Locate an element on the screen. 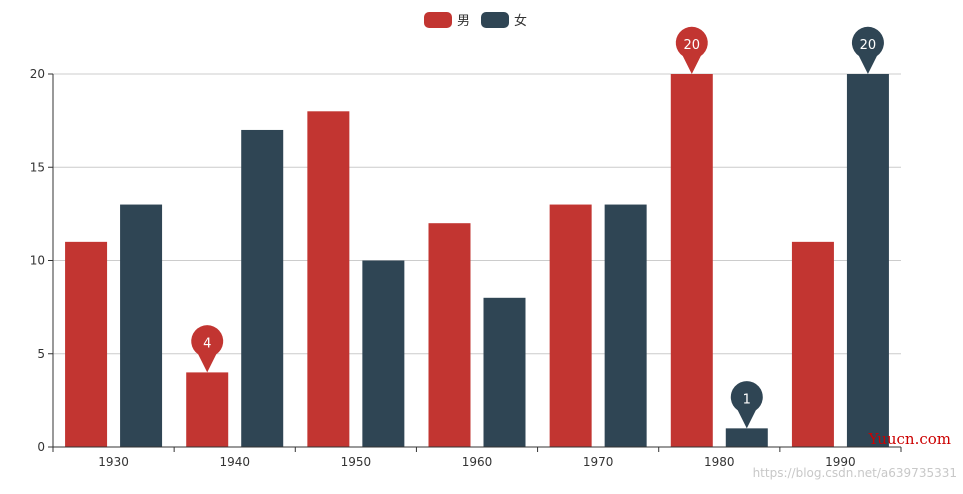 The width and height of the screenshot is (963, 494). x-tick-label: 1950 is located at coordinates (356, 462).